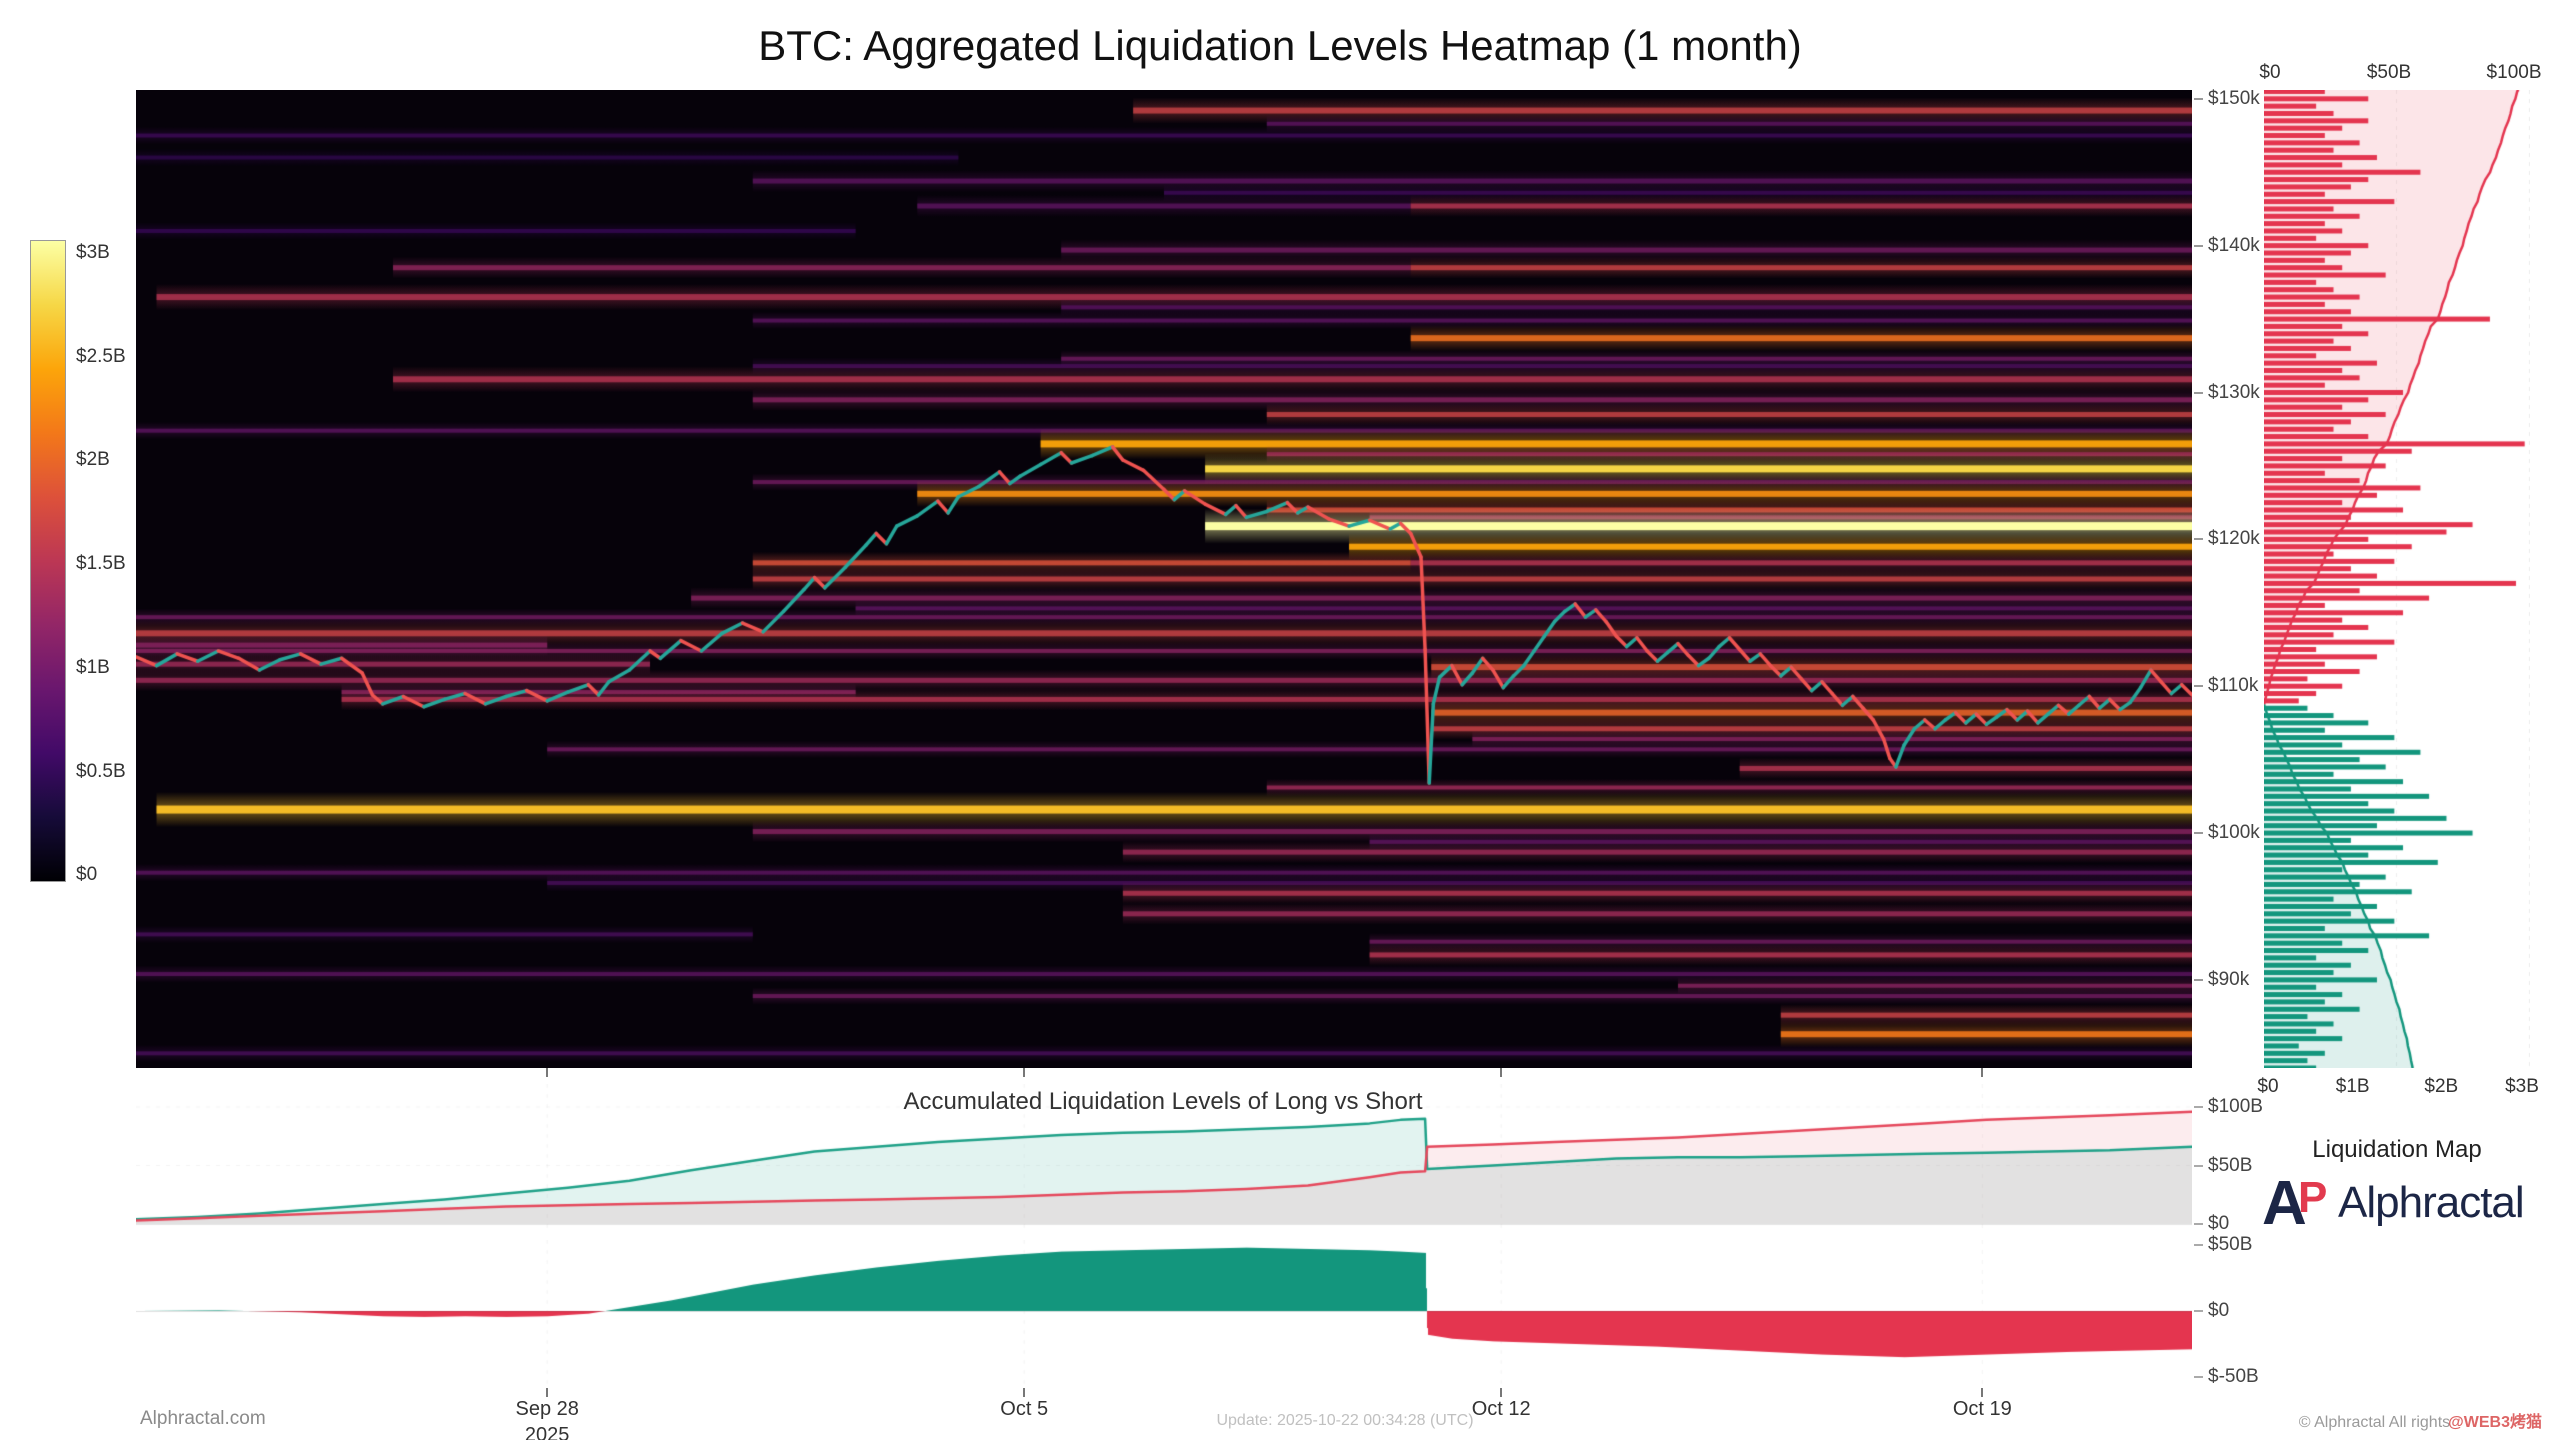  Describe the element at coordinates (101, 356) in the screenshot. I see `colorbar-tick-label: $2.5B` at that location.